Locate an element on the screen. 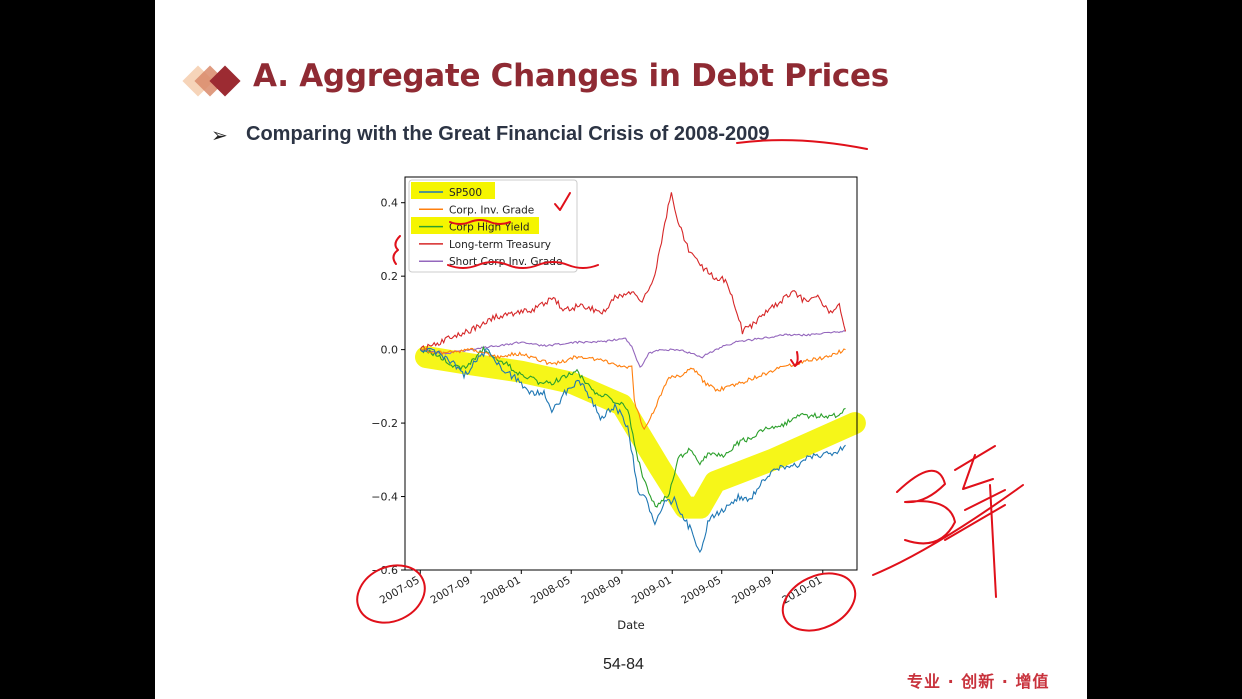 The image size is (1242, 699). x-tick-label: 2008-09 is located at coordinates (601, 590).